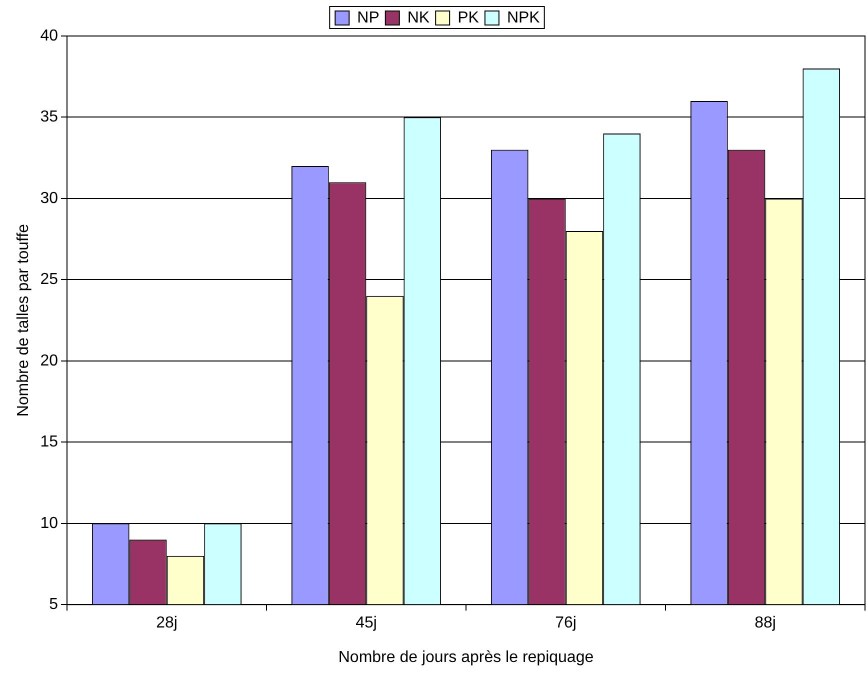 The width and height of the screenshot is (867, 677). What do you see at coordinates (366, 623) in the screenshot?
I see `x-tick-label: 45j` at bounding box center [366, 623].